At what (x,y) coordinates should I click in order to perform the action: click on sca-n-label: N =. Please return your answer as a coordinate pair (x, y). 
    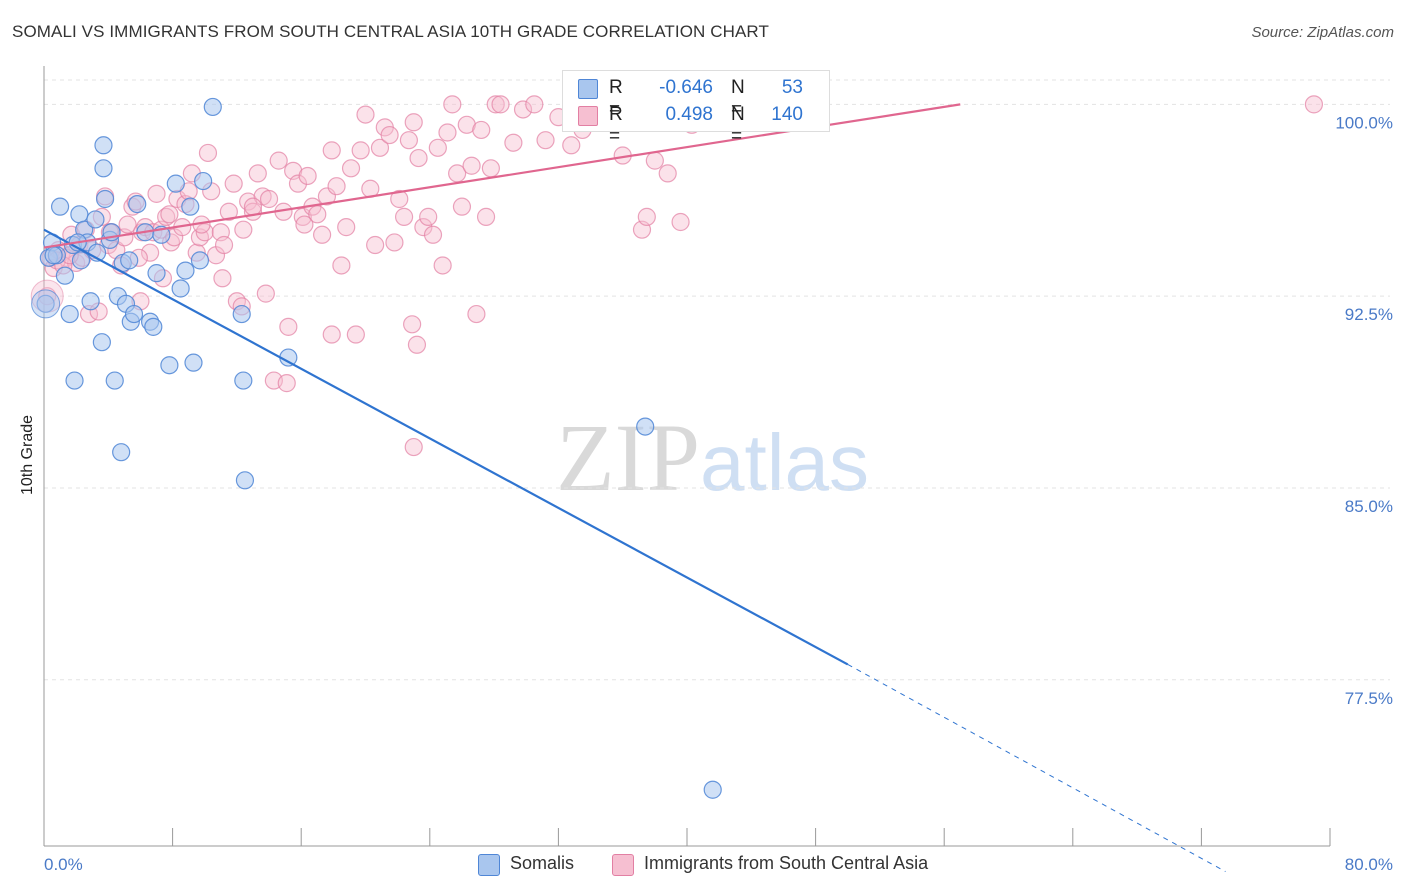
    Looking at the image, I should click on (738, 125).